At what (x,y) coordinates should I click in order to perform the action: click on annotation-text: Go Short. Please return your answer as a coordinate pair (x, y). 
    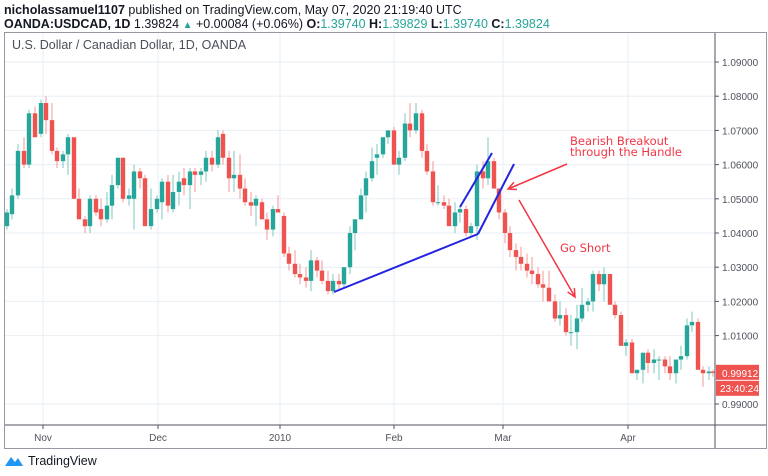
    Looking at the image, I should click on (585, 248).